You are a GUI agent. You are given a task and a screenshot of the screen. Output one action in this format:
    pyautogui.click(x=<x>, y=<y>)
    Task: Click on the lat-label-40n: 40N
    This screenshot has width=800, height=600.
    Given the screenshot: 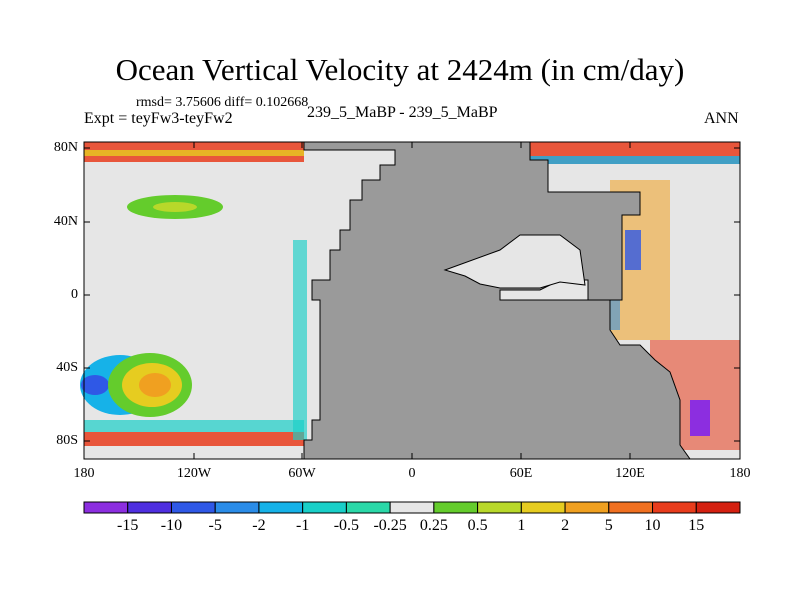 What is the action you would take?
    pyautogui.click(x=65, y=221)
    